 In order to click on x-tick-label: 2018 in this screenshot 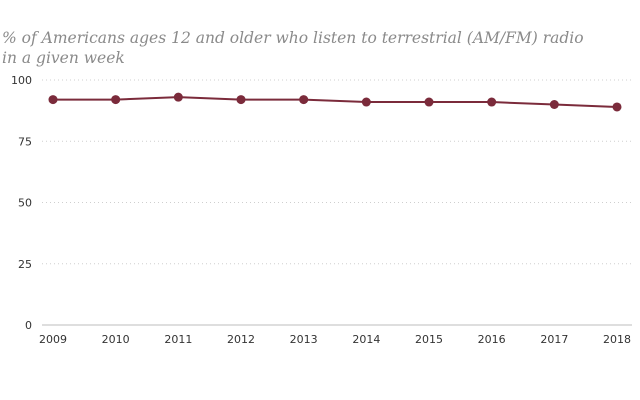, I will do `click(617, 339)`.